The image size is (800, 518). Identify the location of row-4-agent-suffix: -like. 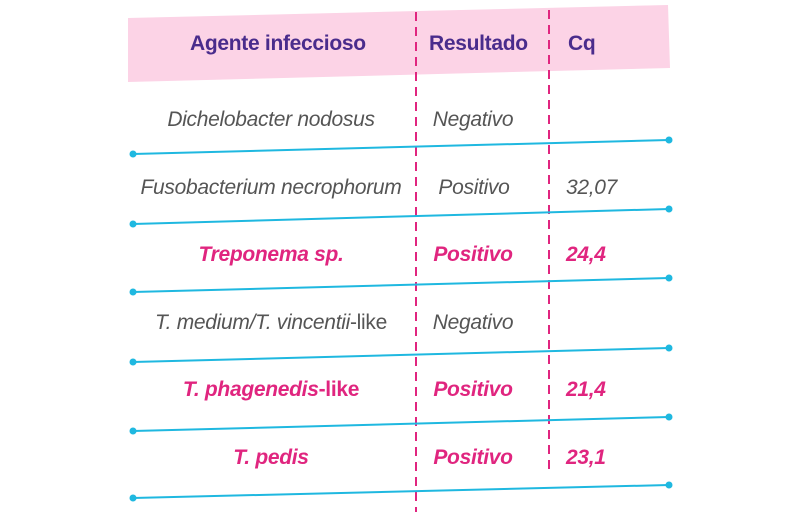
(368, 322).